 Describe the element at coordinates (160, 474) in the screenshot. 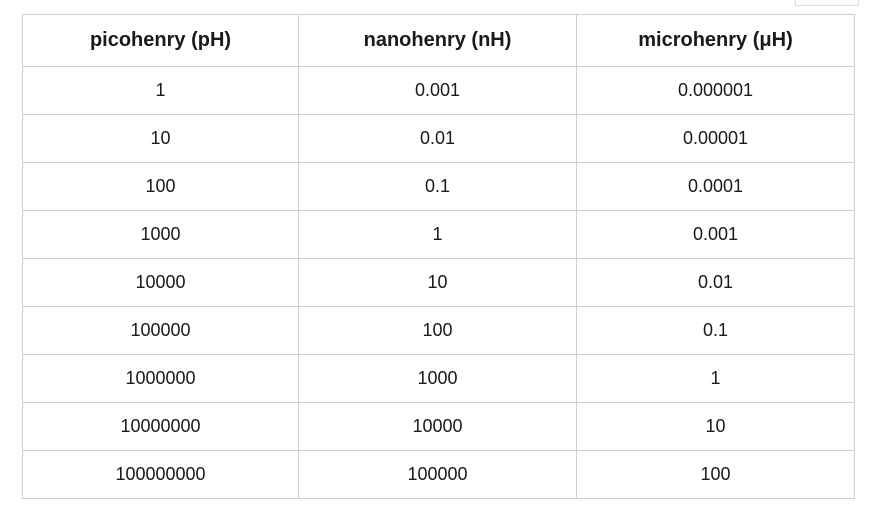

I see `table-cell: 100000000` at that location.